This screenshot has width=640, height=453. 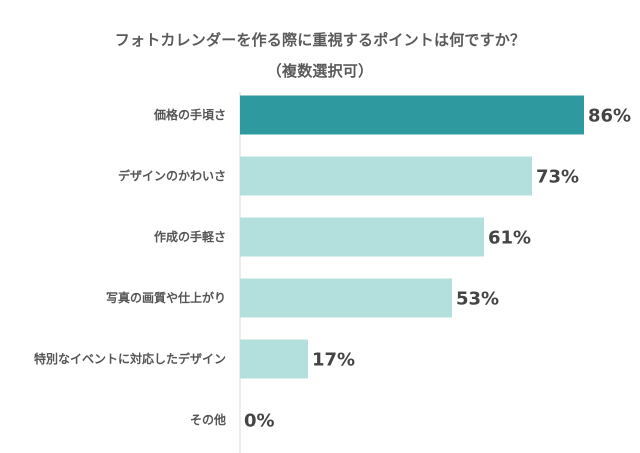 I want to click on category-label: 価格の手頃さ, so click(x=189, y=114).